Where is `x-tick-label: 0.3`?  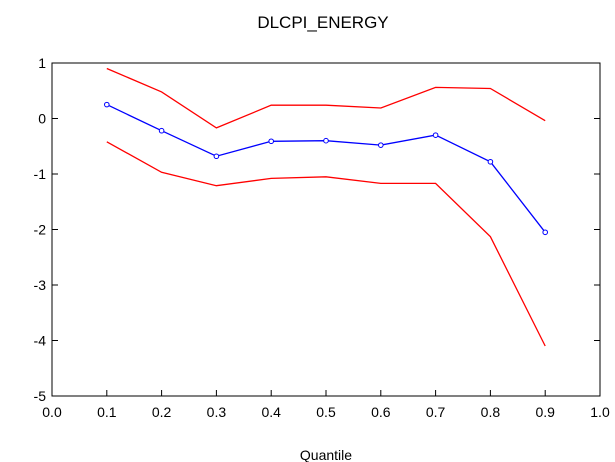 x-tick-label: 0.3 is located at coordinates (217, 412).